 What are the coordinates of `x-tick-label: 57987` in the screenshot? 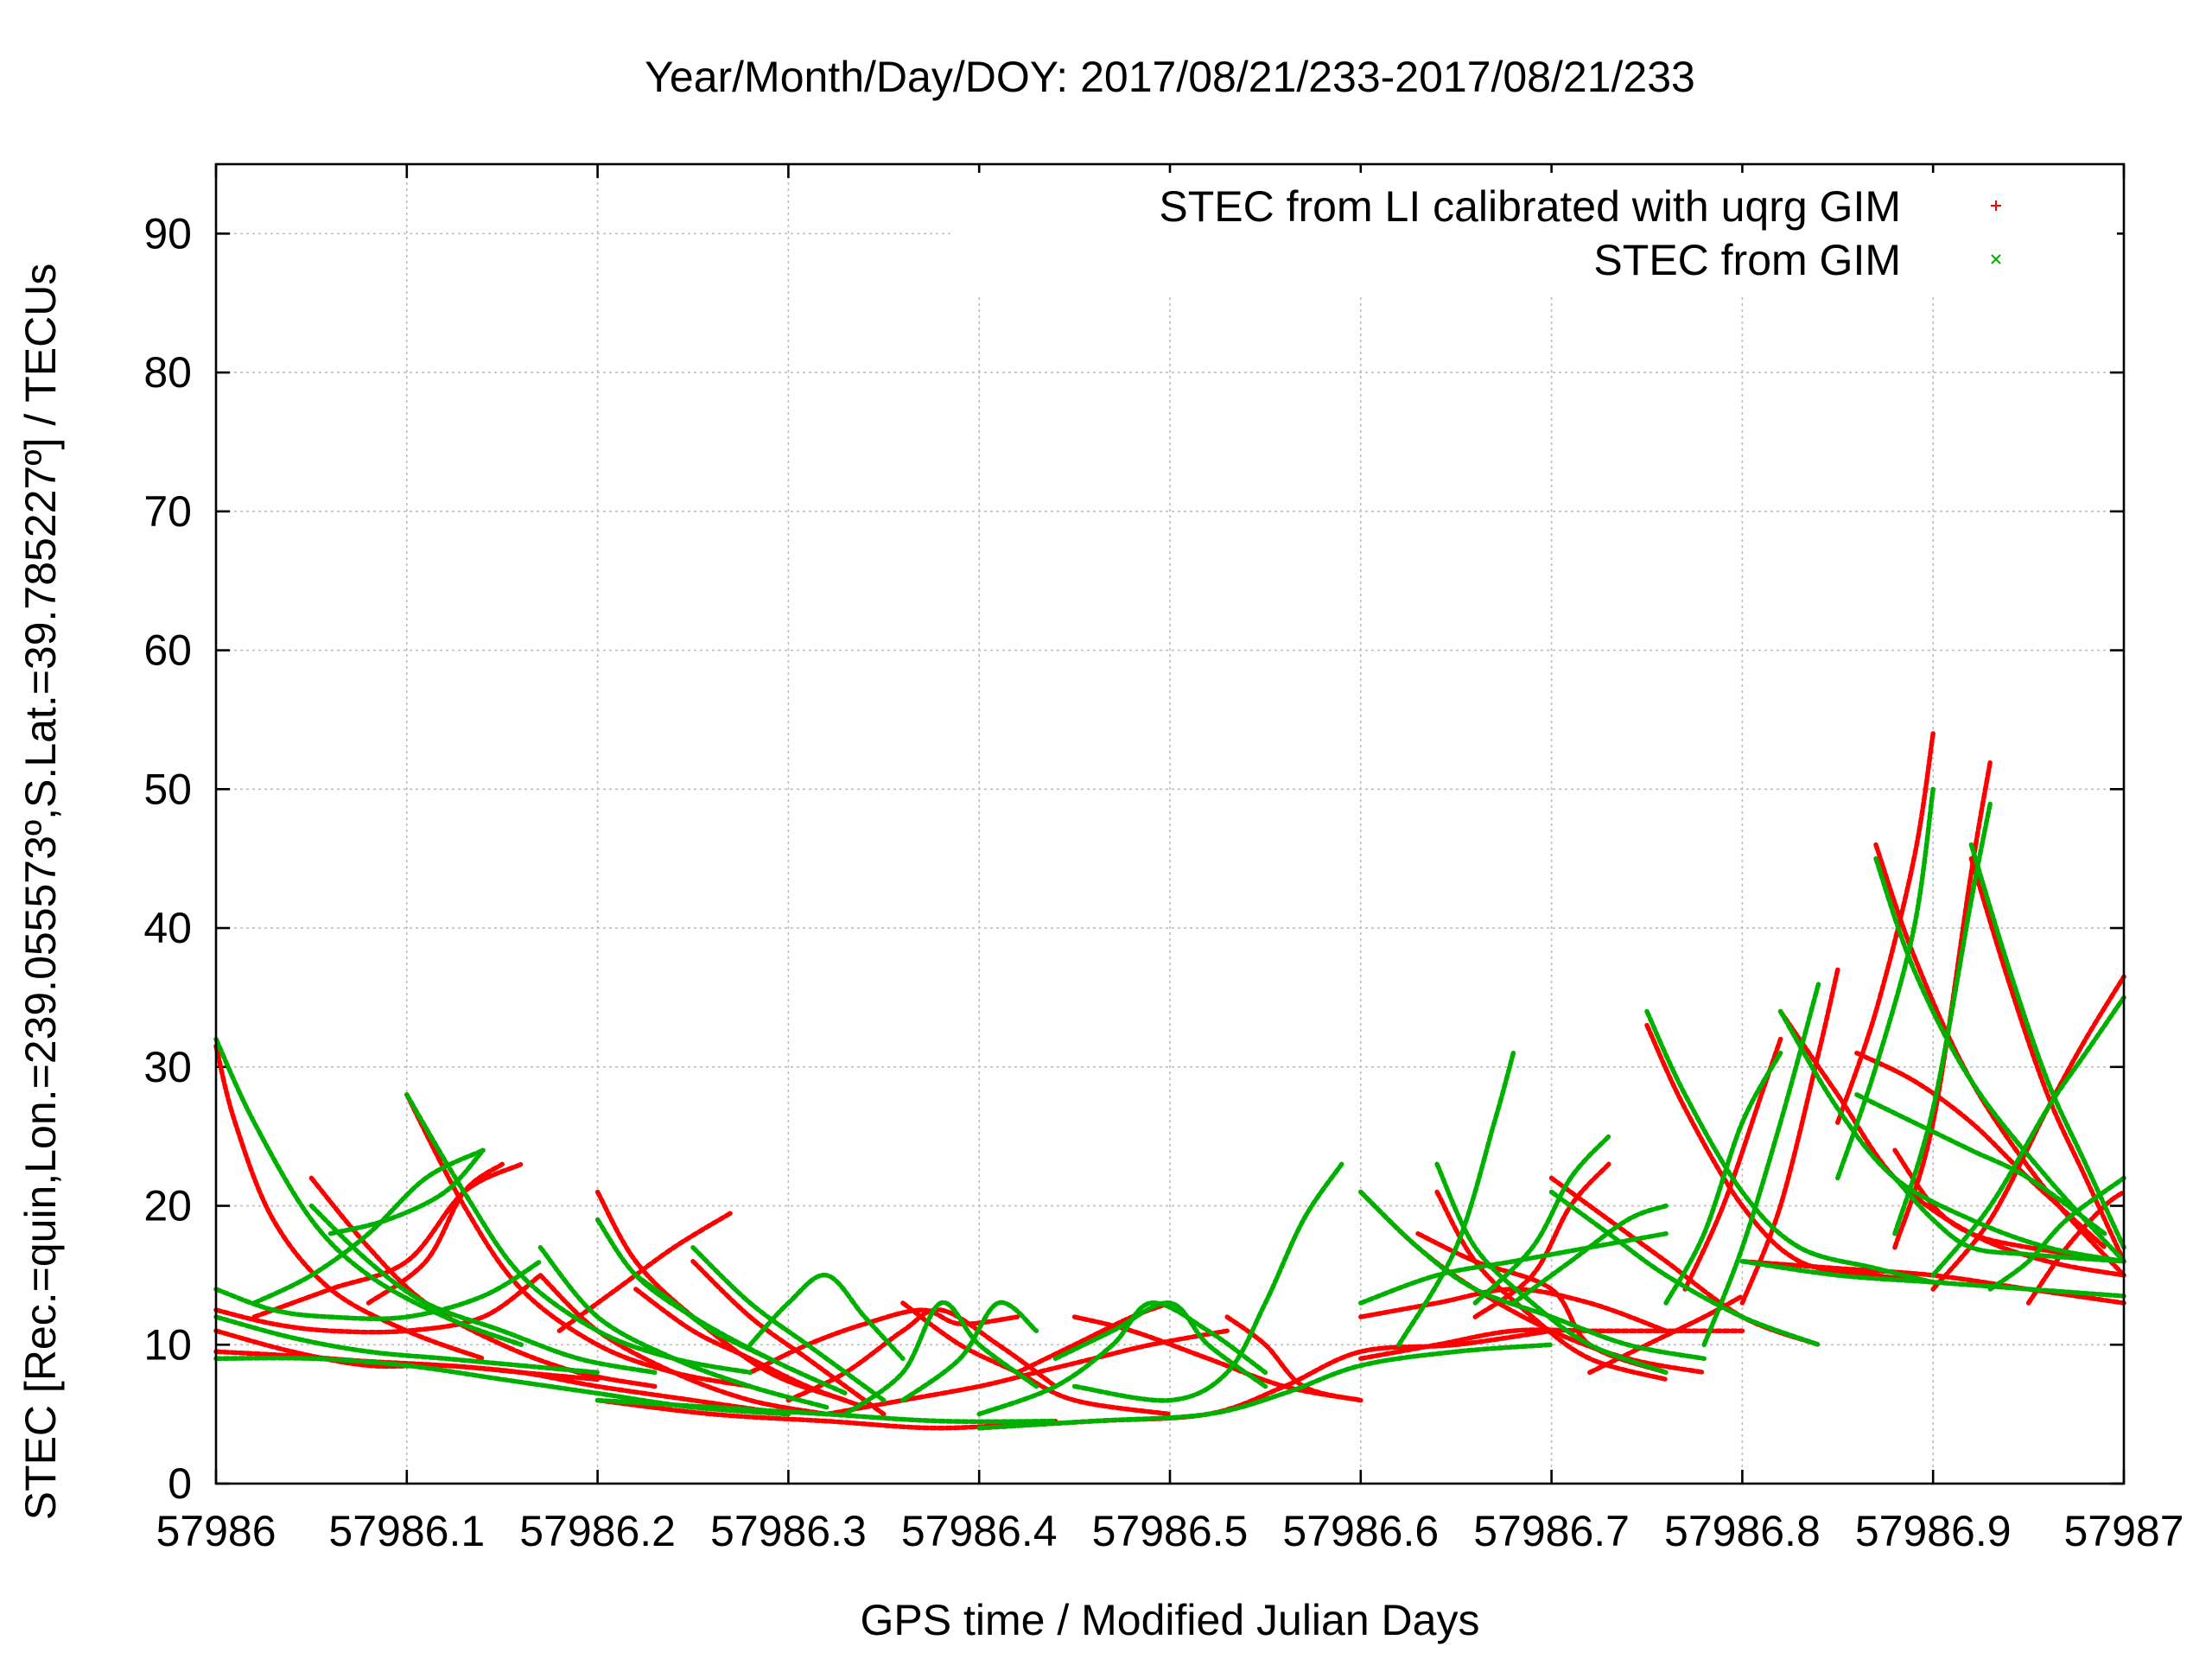 It's located at (2123, 1531).